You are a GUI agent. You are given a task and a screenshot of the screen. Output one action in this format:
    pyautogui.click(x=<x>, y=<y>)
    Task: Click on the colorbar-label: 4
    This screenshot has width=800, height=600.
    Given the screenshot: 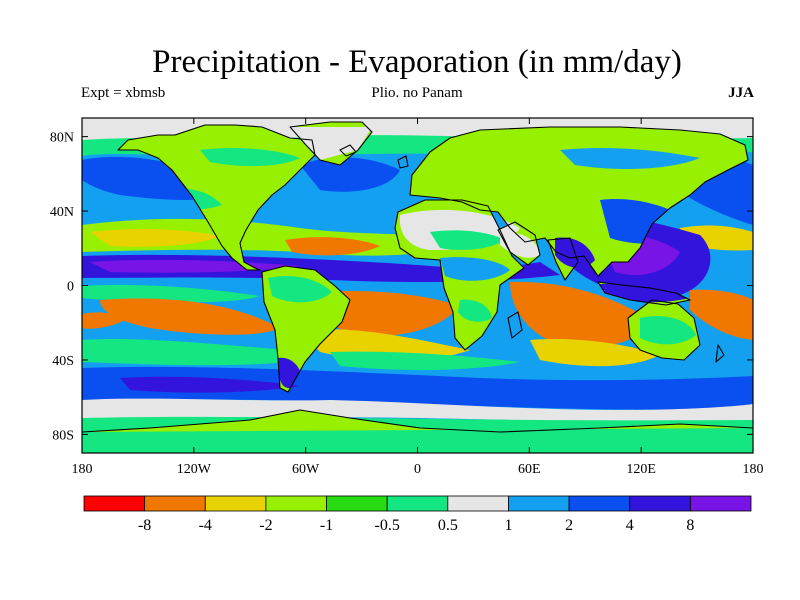 What is the action you would take?
    pyautogui.click(x=630, y=525)
    